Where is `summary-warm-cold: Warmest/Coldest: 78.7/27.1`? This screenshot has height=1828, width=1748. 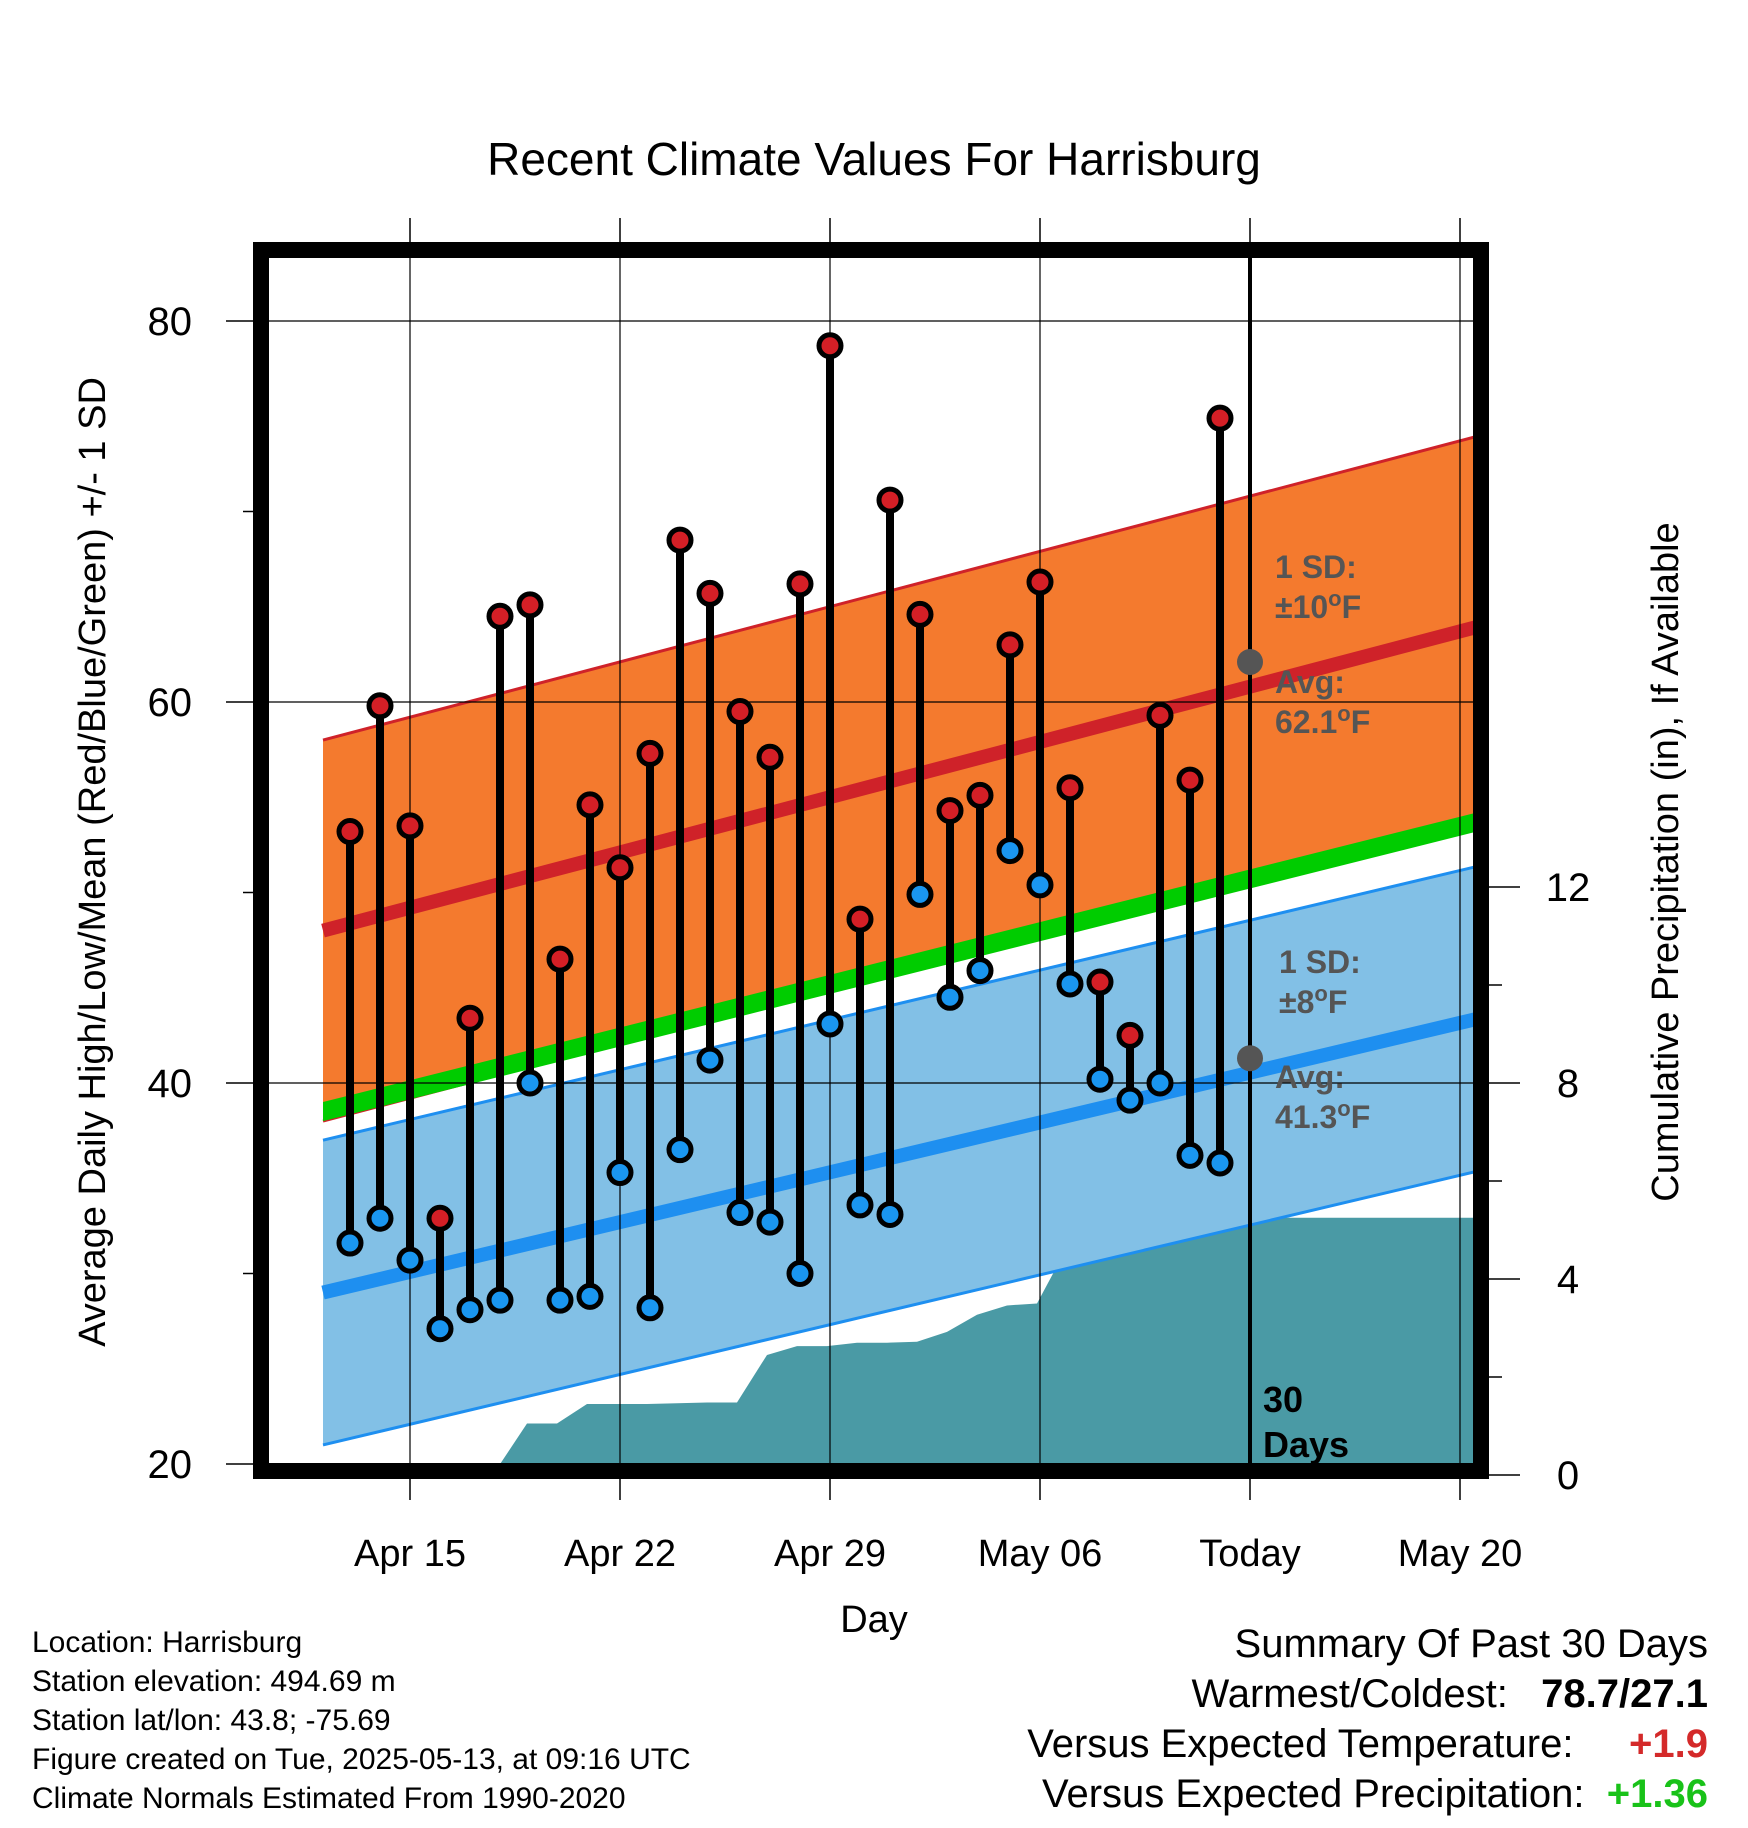 summary-warm-cold: Warmest/Coldest: 78.7/27.1 is located at coordinates (1449, 1694).